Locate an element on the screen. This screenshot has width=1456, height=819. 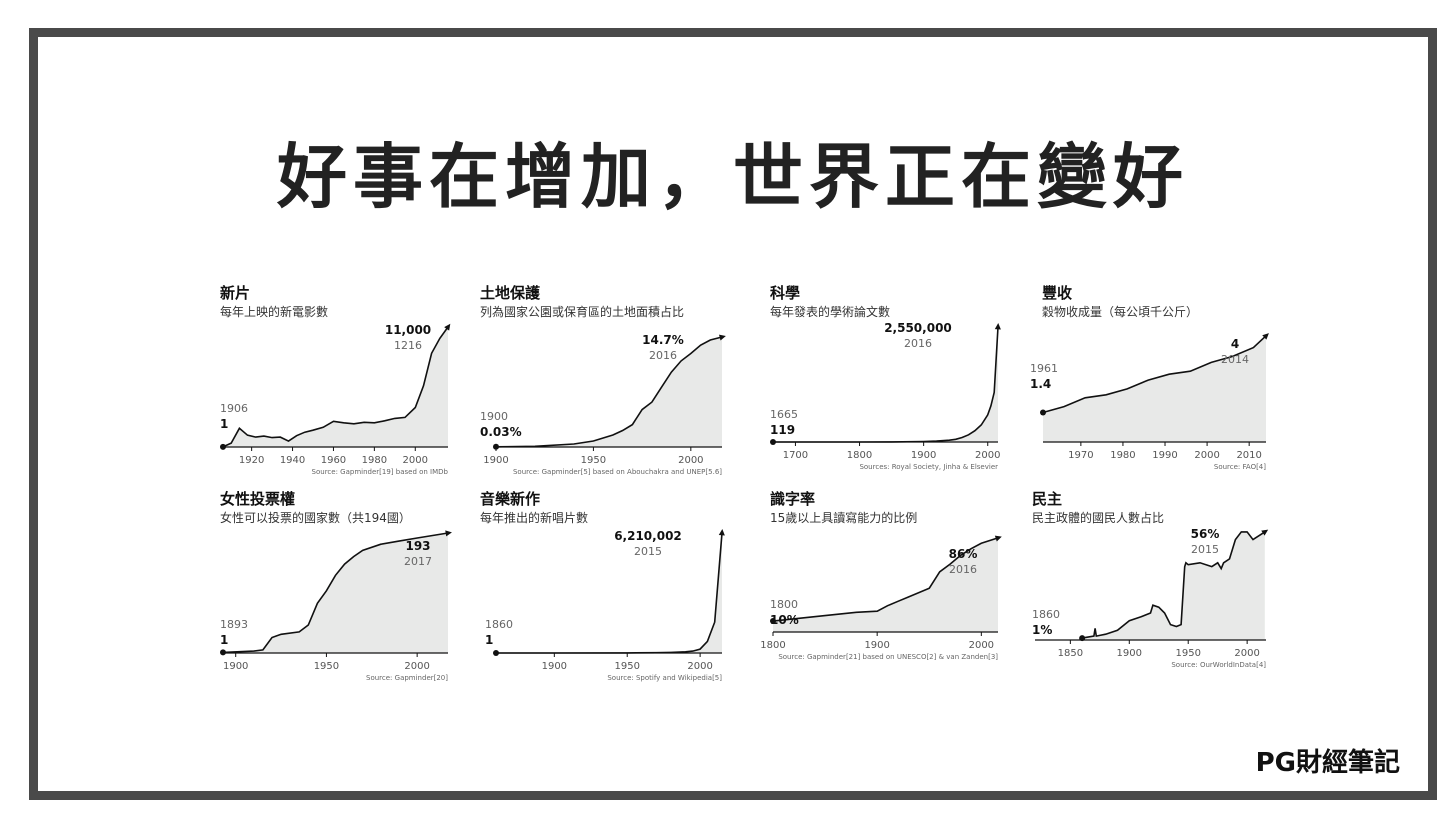
source-note: Source: Spotify and Wikipedia[5] is located at coordinates (664, 678).